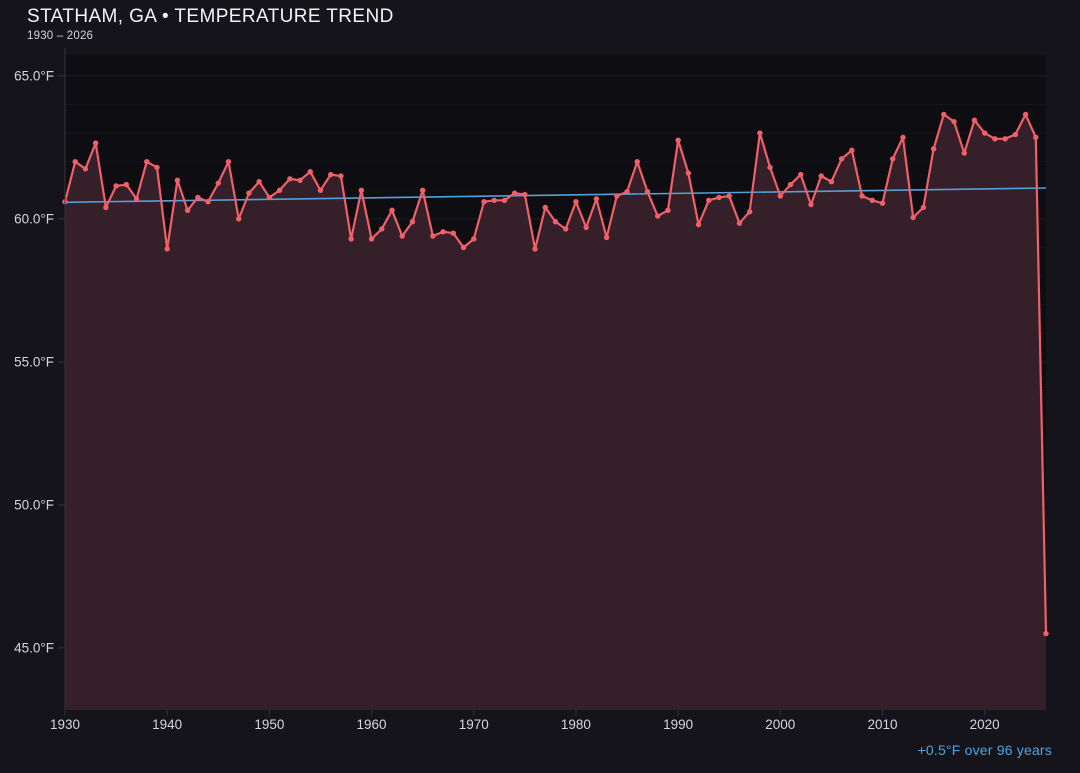  What do you see at coordinates (269, 724) in the screenshot?
I see `x-axis-label: 1950` at bounding box center [269, 724].